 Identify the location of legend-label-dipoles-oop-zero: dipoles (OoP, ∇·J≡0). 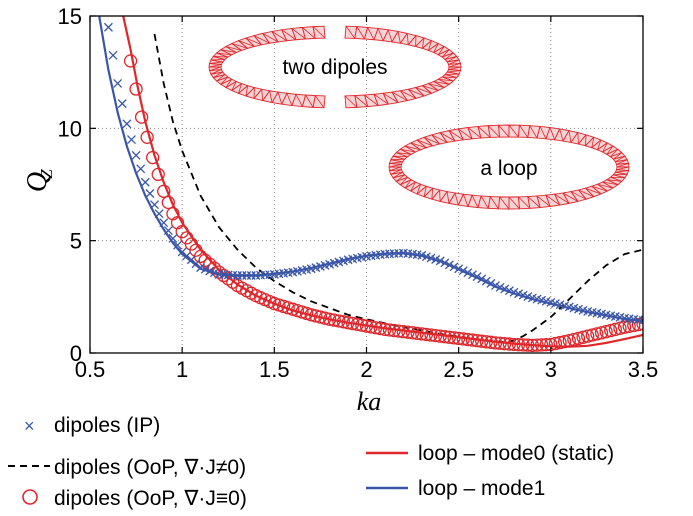
(150, 498).